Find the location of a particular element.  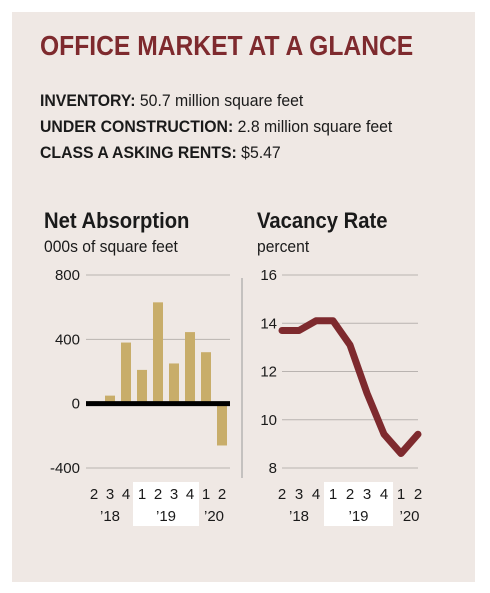

net-absorption-year-label: ’20 is located at coordinates (214, 516).